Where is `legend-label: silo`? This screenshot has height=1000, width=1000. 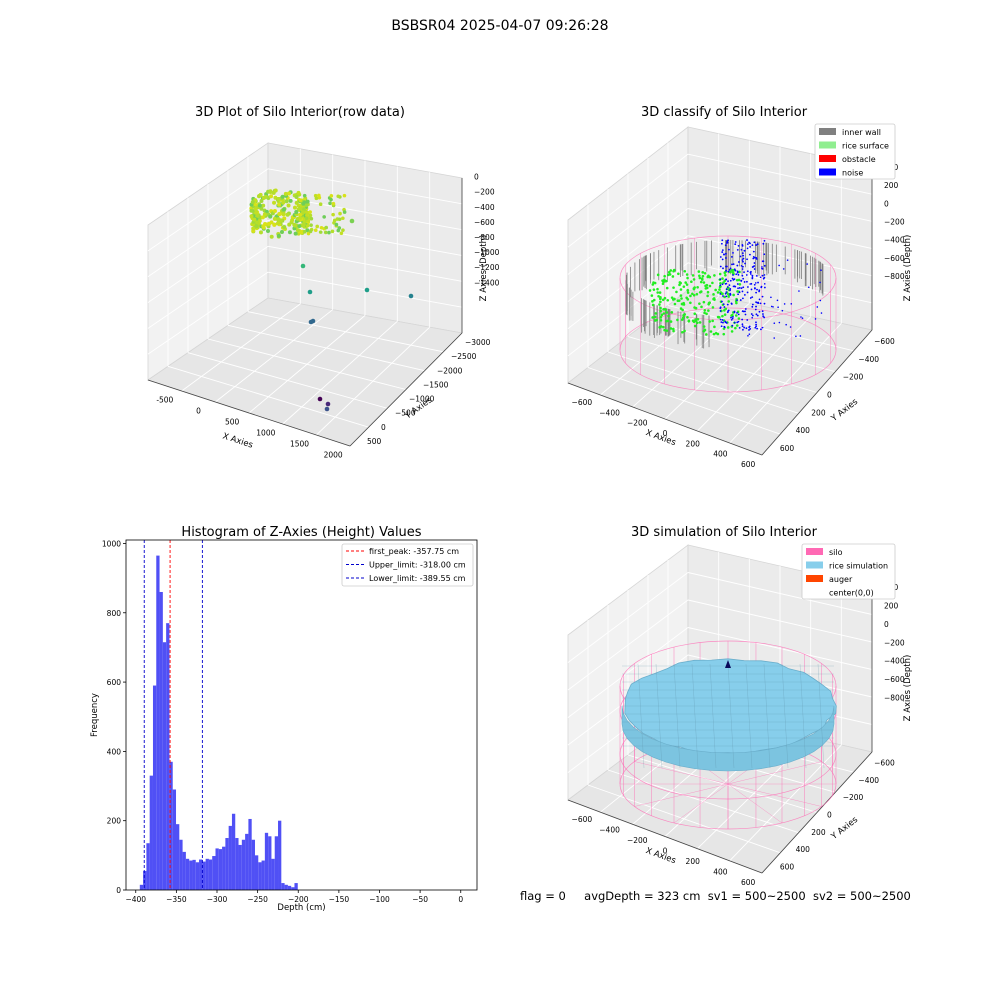
legend-label: silo is located at coordinates (836, 552).